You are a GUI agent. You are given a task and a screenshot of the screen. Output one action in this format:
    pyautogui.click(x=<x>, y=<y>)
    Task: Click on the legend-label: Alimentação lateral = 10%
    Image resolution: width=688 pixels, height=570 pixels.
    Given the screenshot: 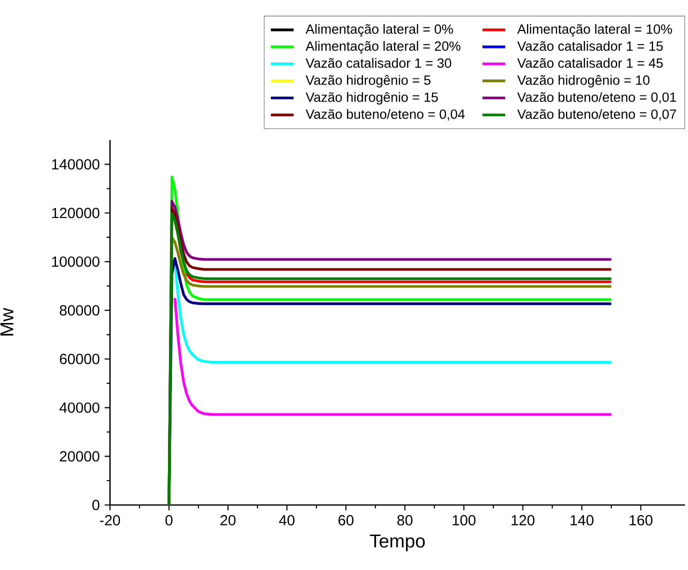 What is the action you would take?
    pyautogui.click(x=594, y=30)
    